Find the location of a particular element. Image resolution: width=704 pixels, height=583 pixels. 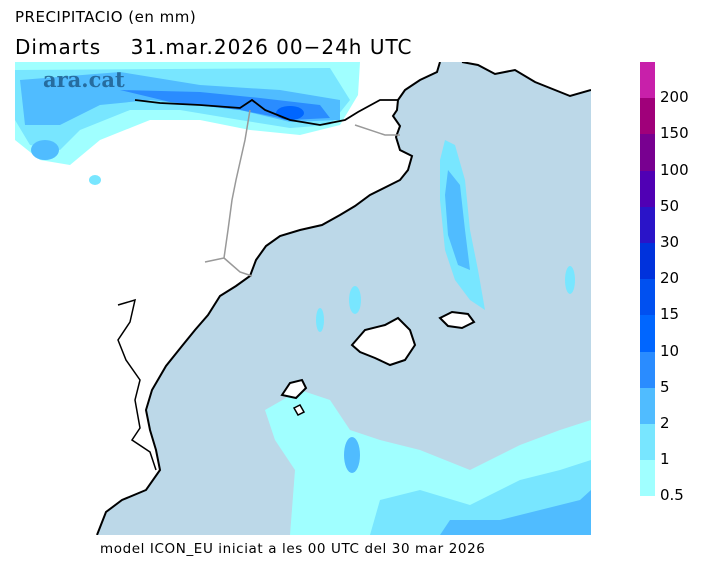

ara-cat-logo: ara.cat is located at coordinates (84, 79).